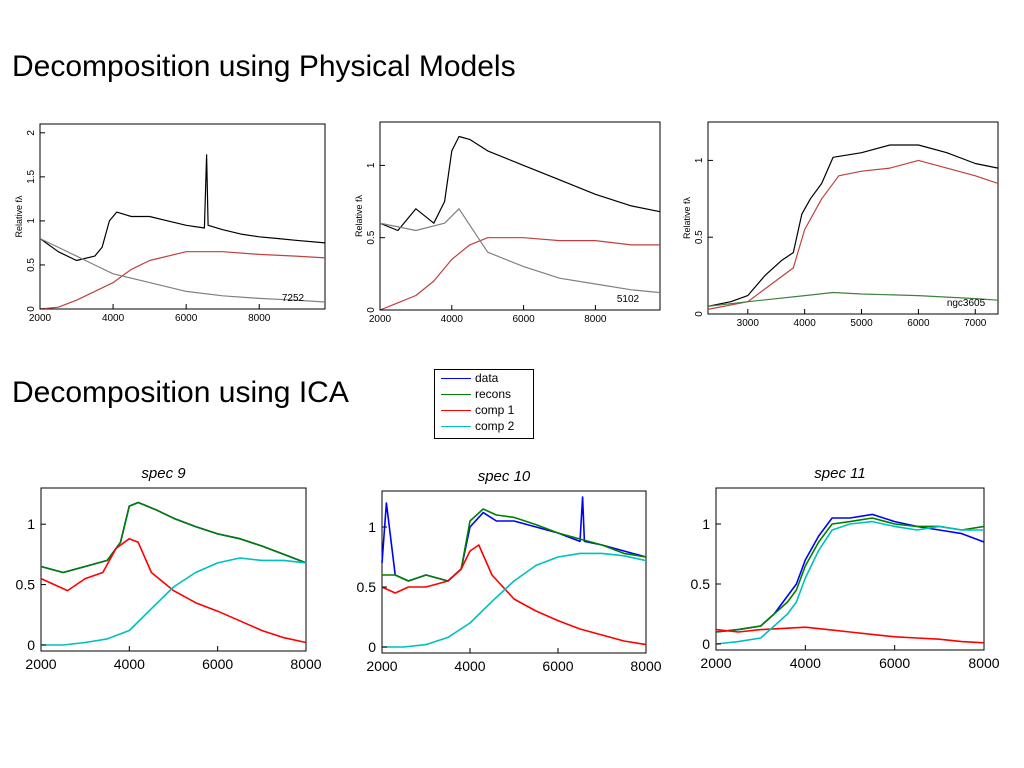  I want to click on legend-item-data: data, so click(484, 378).